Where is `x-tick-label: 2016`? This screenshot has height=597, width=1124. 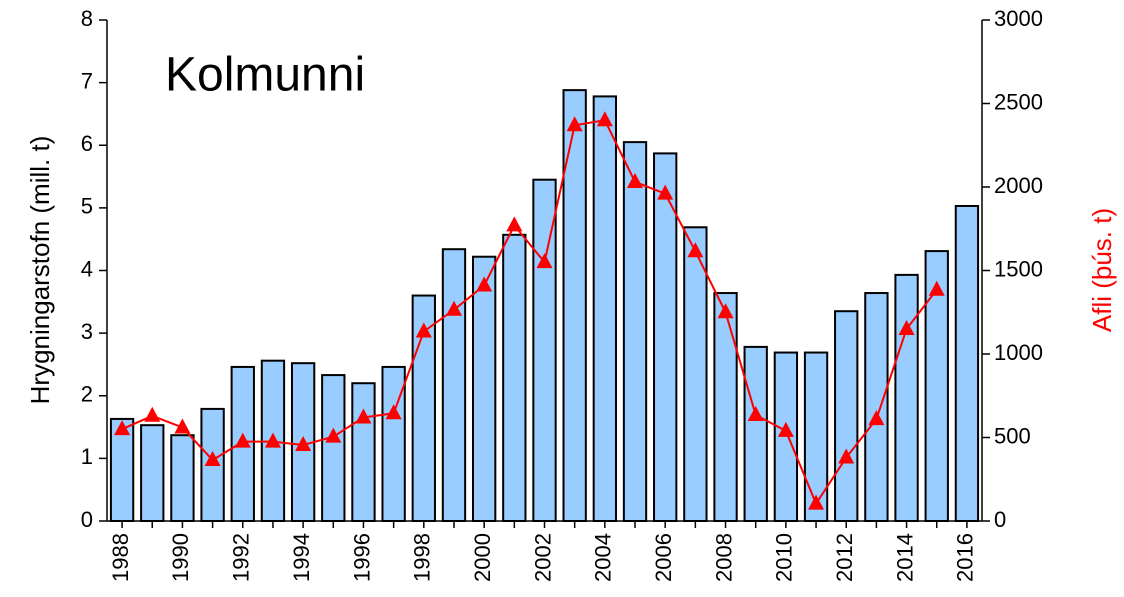 x-tick-label: 2016 is located at coordinates (965, 557).